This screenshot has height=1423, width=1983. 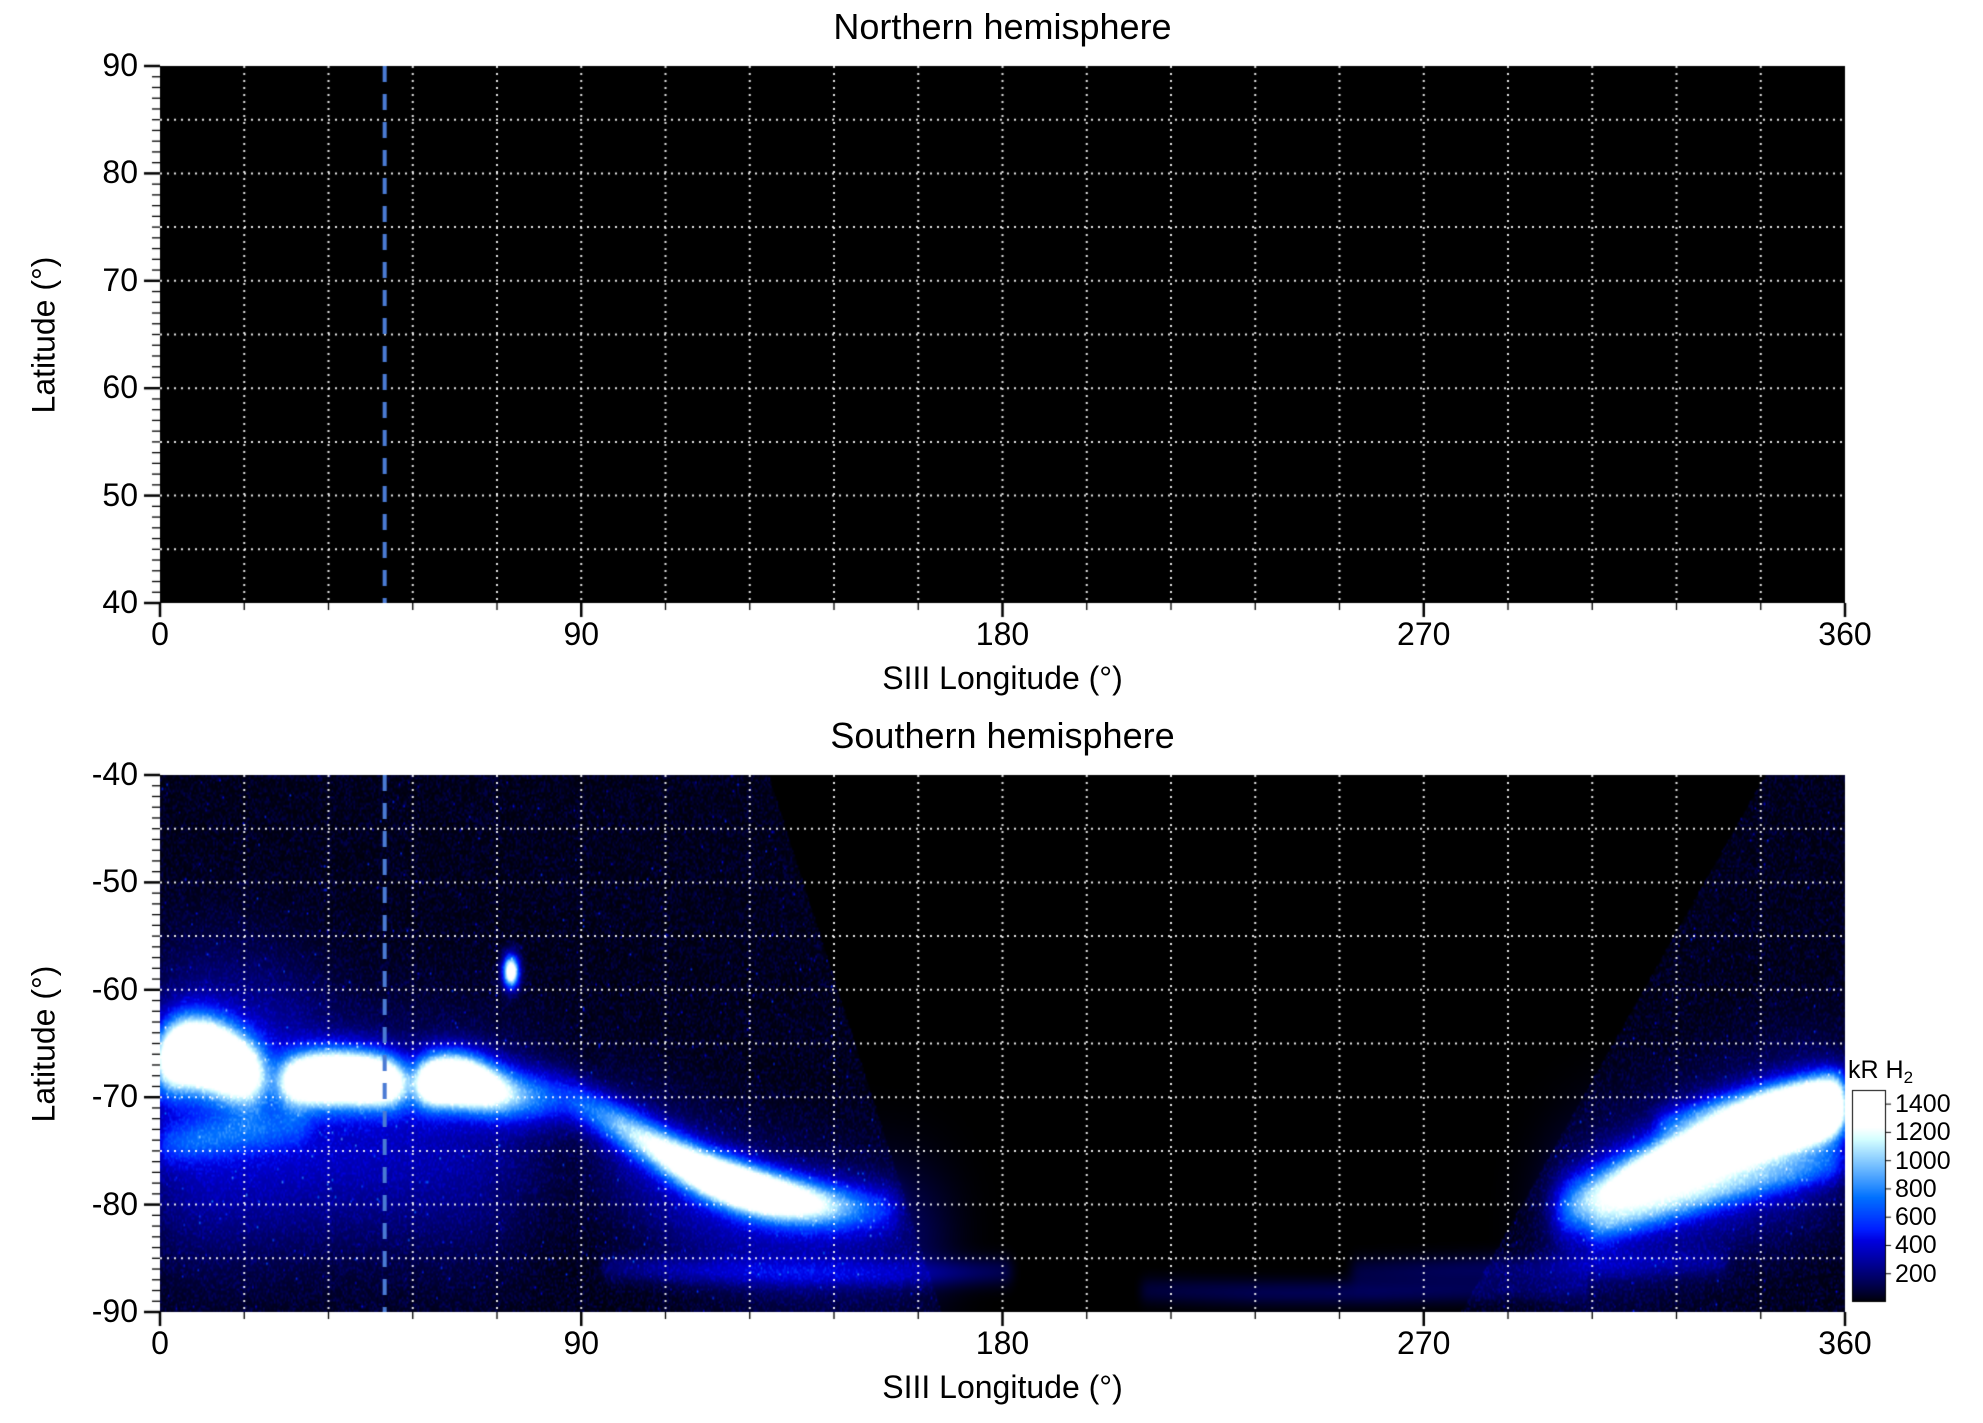 What do you see at coordinates (114, 988) in the screenshot?
I see `y-tick-label: -60` at bounding box center [114, 988].